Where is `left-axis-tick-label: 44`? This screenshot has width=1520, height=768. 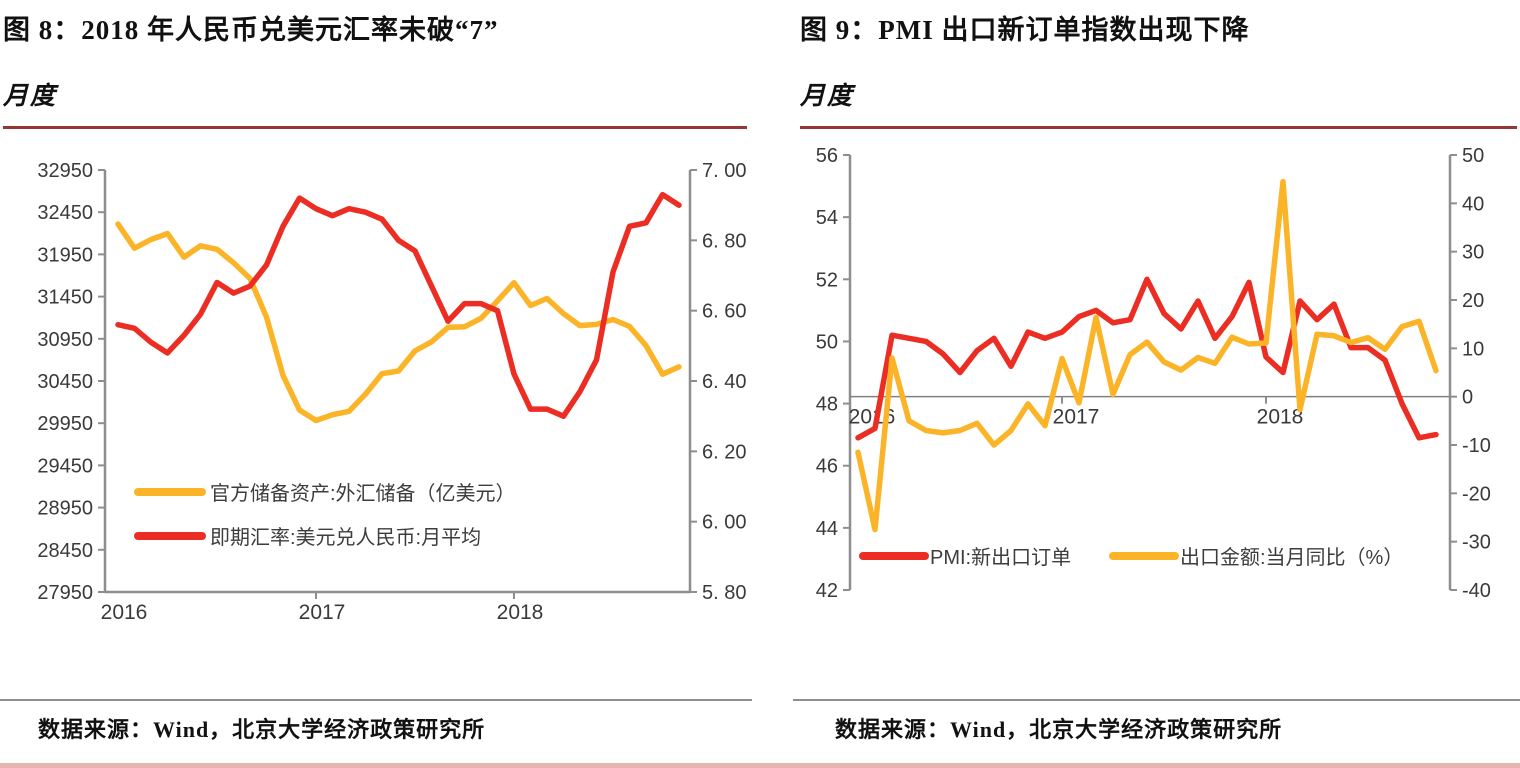
left-axis-tick-label: 44 is located at coordinates (827, 529).